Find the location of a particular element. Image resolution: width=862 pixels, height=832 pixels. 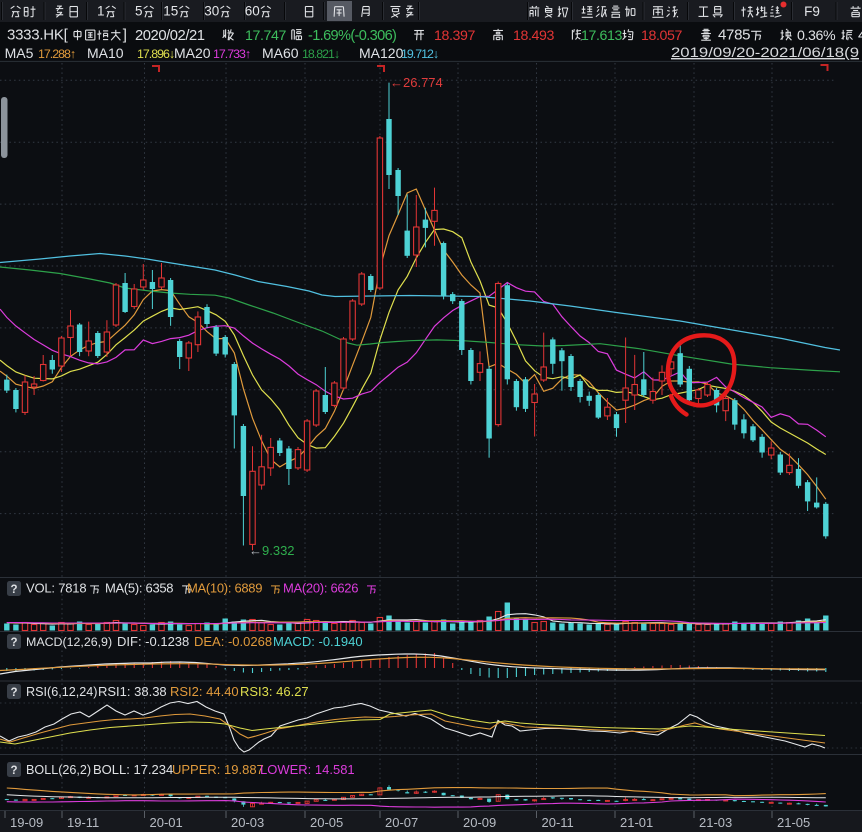

svg-text: 30 is located at coordinates (211, 11).